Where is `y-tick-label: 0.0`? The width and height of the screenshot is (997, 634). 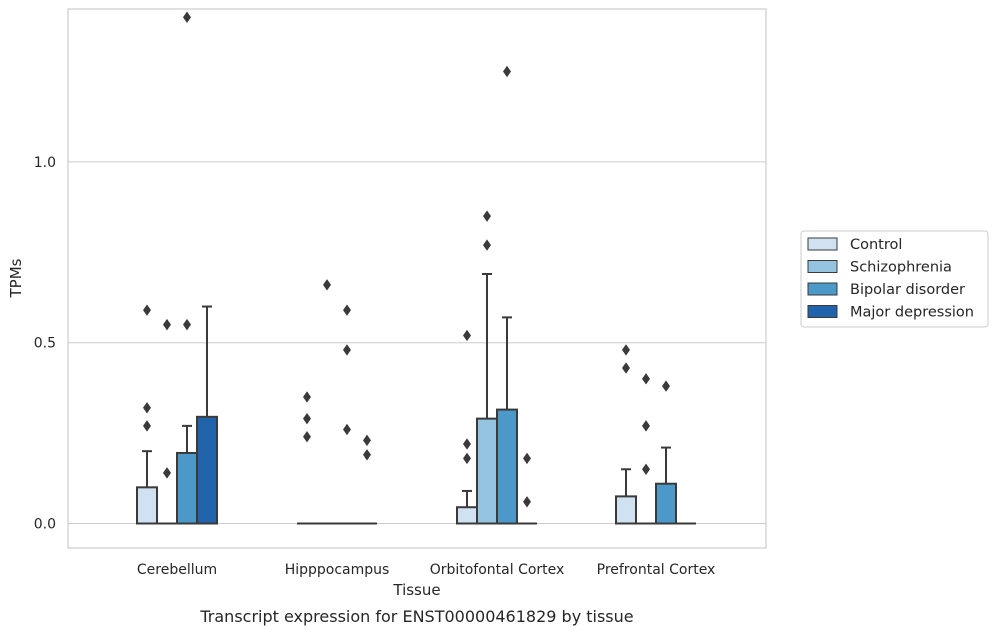 y-tick-label: 0.0 is located at coordinates (45, 525).